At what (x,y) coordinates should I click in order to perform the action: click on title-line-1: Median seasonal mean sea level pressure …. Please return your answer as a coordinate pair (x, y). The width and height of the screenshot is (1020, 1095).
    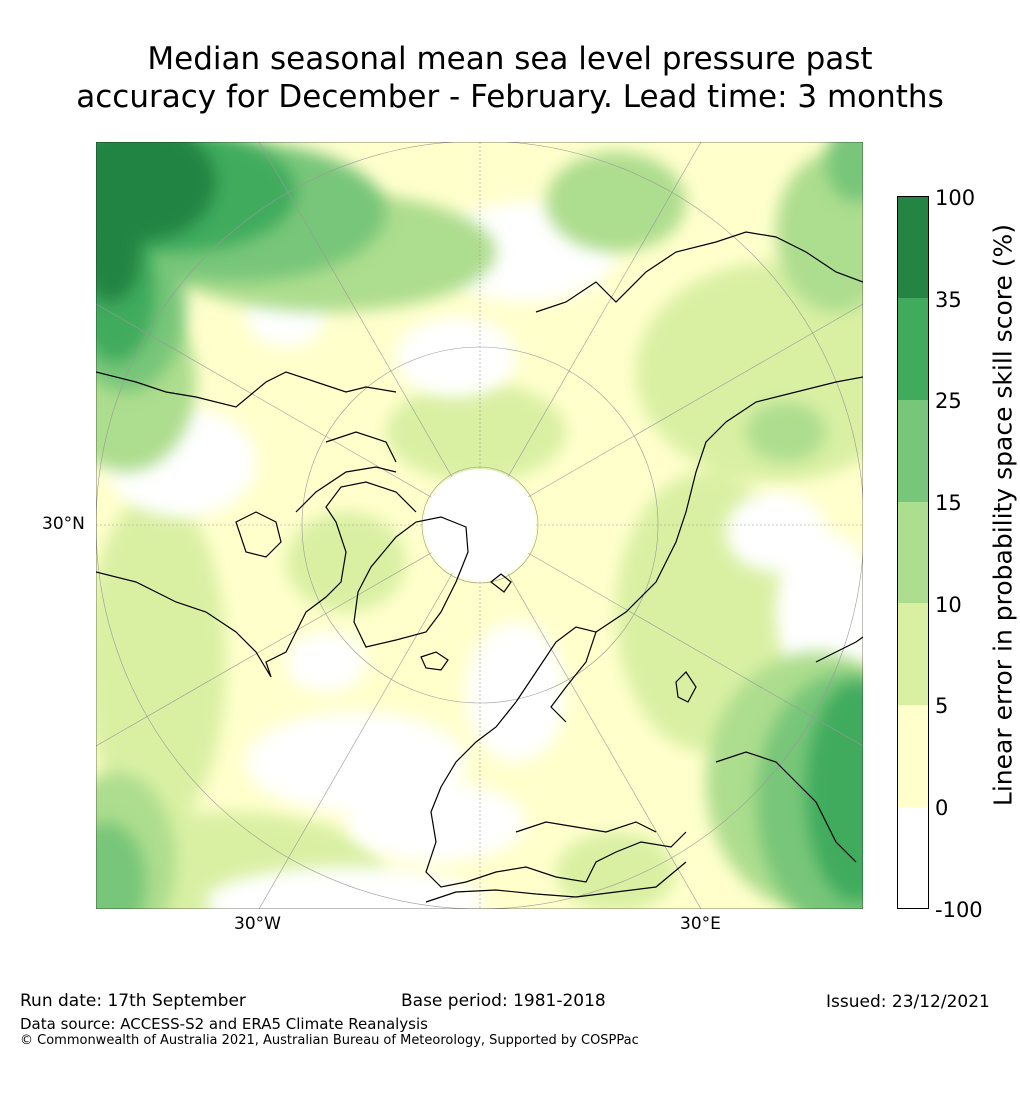
    Looking at the image, I should click on (510, 59).